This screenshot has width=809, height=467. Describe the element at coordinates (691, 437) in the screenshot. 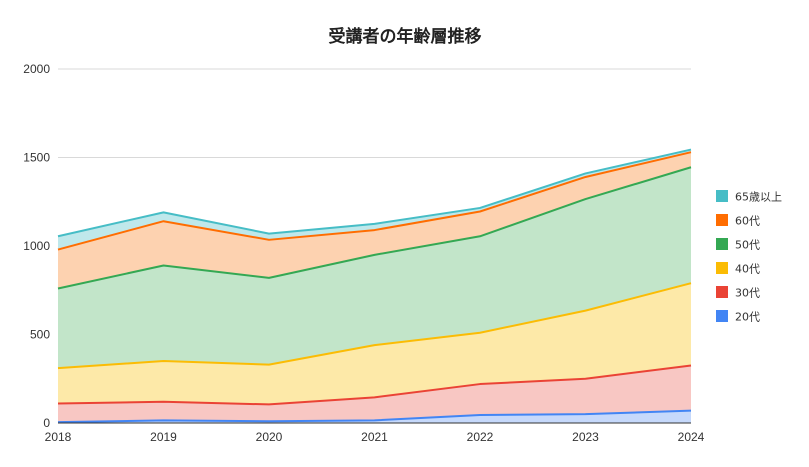

I see `x-tick-label: 2024` at that location.